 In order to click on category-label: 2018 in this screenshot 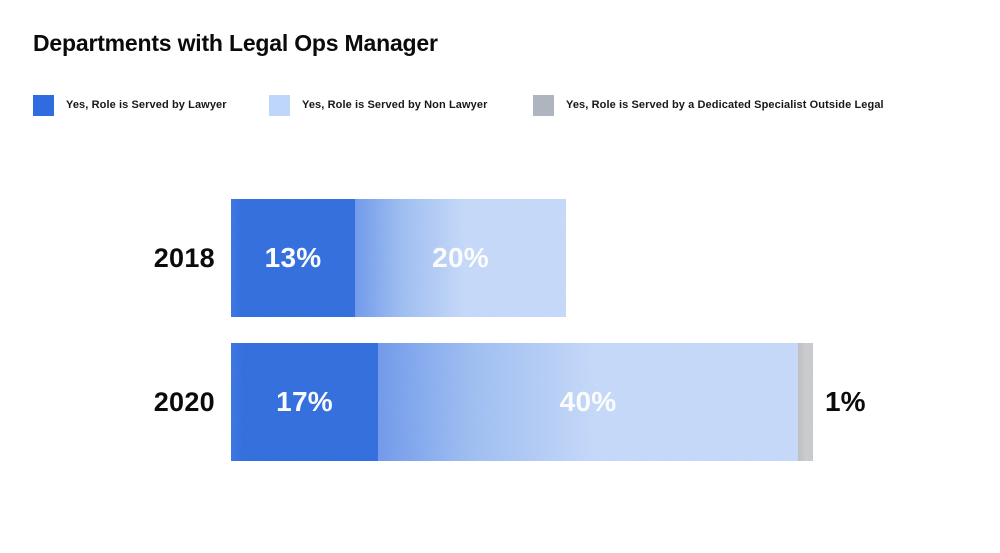, I will do `click(184, 257)`.